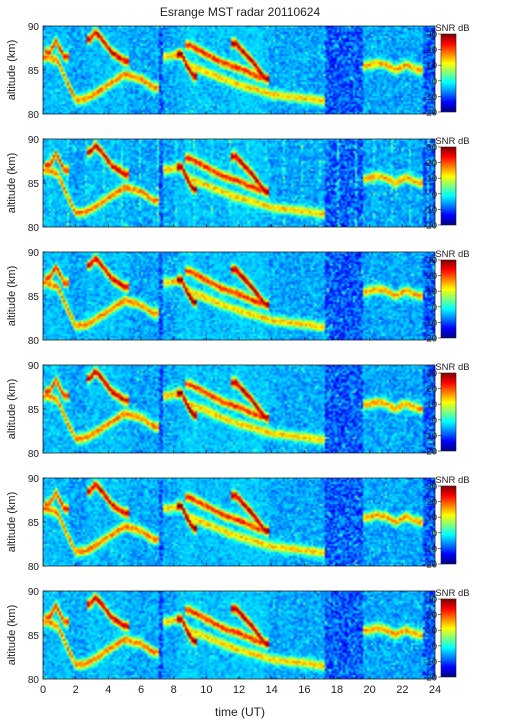  I want to click on x-tick-label: 12, so click(239, 690).